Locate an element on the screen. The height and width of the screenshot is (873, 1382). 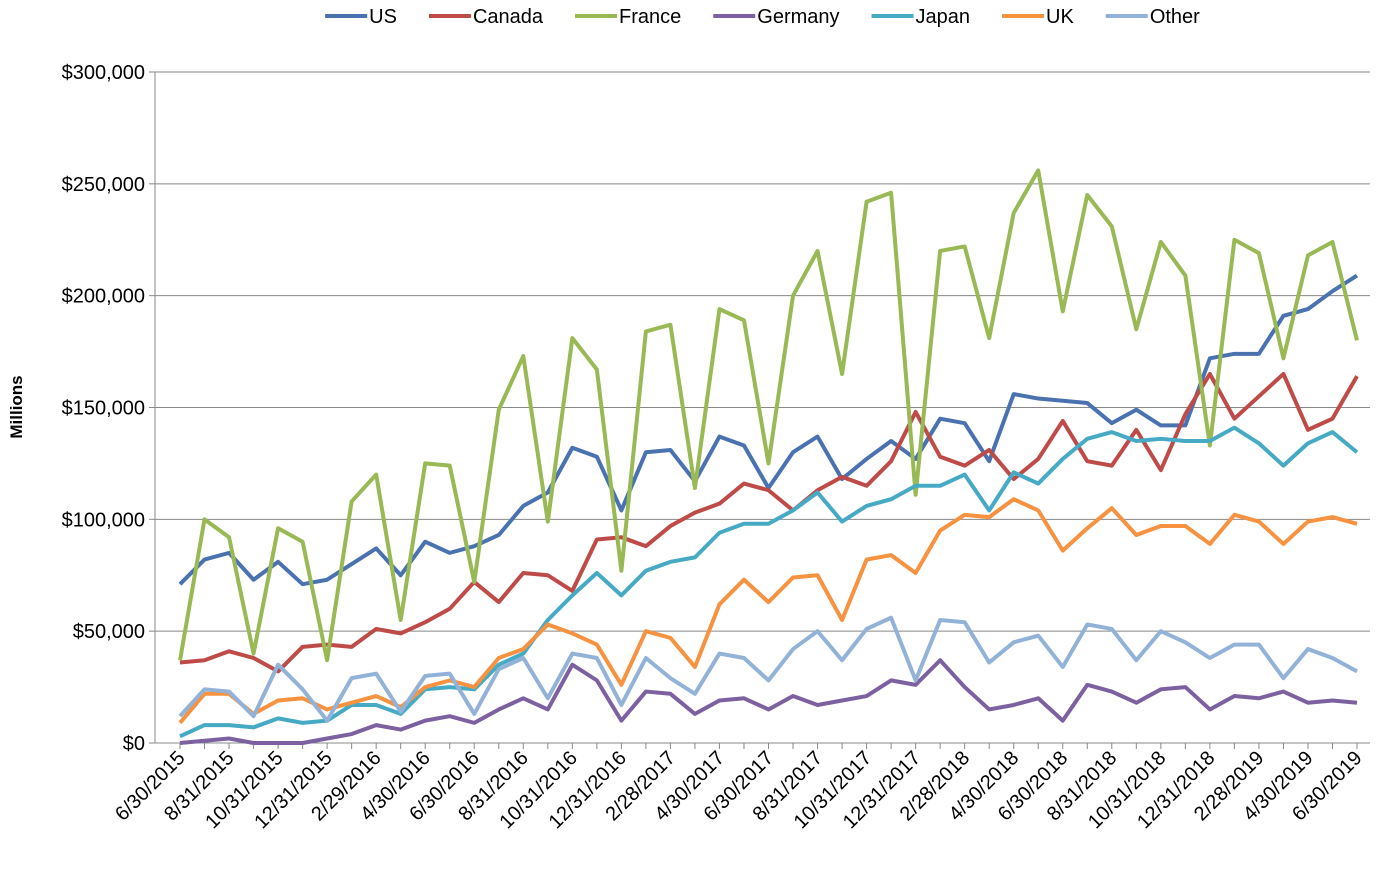
y-tick-label: $0 is located at coordinates (134, 744).